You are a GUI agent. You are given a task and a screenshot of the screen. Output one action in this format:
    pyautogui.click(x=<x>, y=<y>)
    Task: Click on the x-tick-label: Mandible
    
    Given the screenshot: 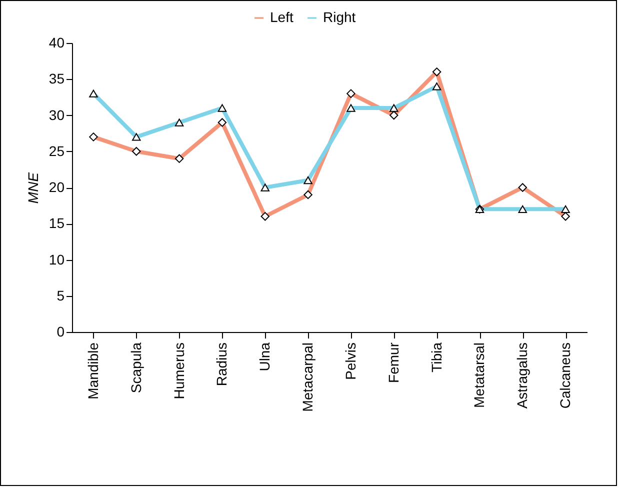 What is the action you would take?
    pyautogui.click(x=92, y=371)
    